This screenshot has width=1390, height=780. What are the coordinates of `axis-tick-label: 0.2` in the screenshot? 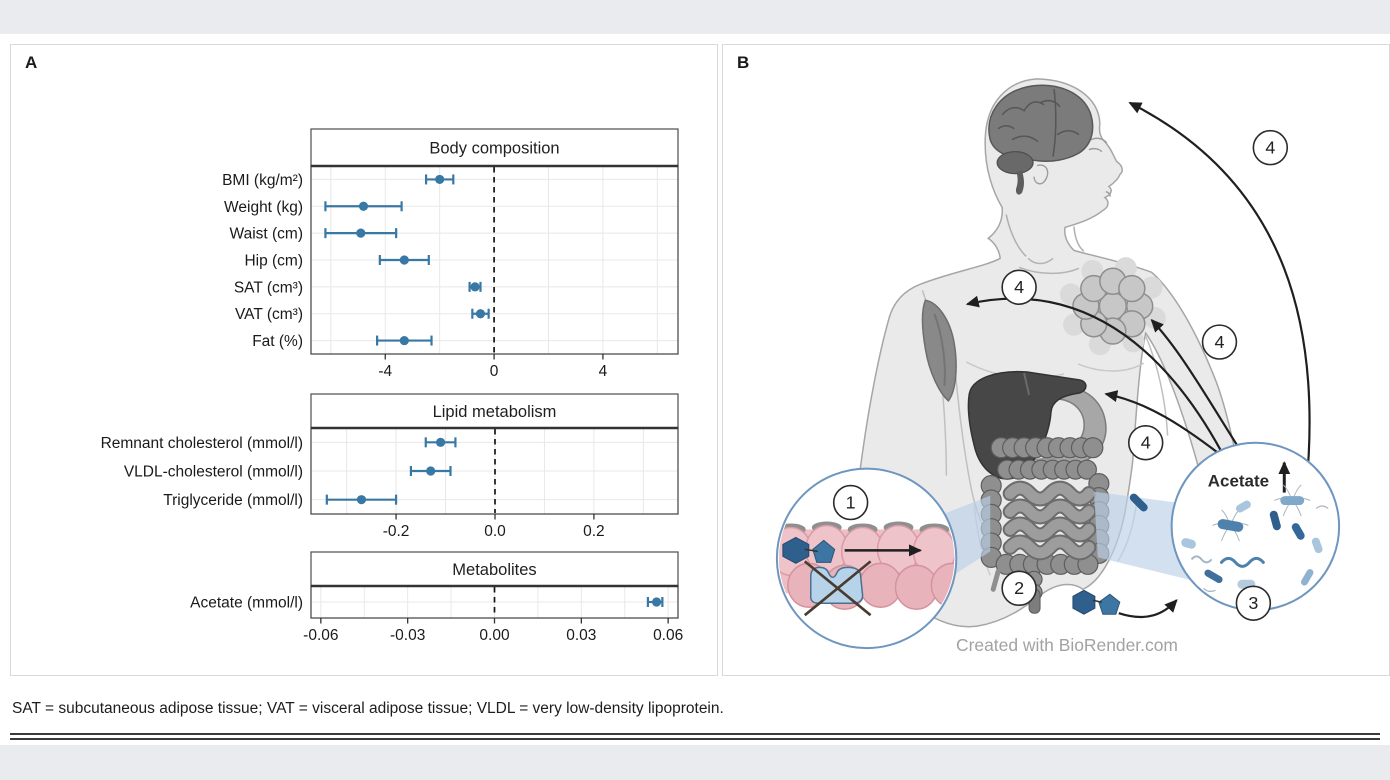 It's located at (594, 531).